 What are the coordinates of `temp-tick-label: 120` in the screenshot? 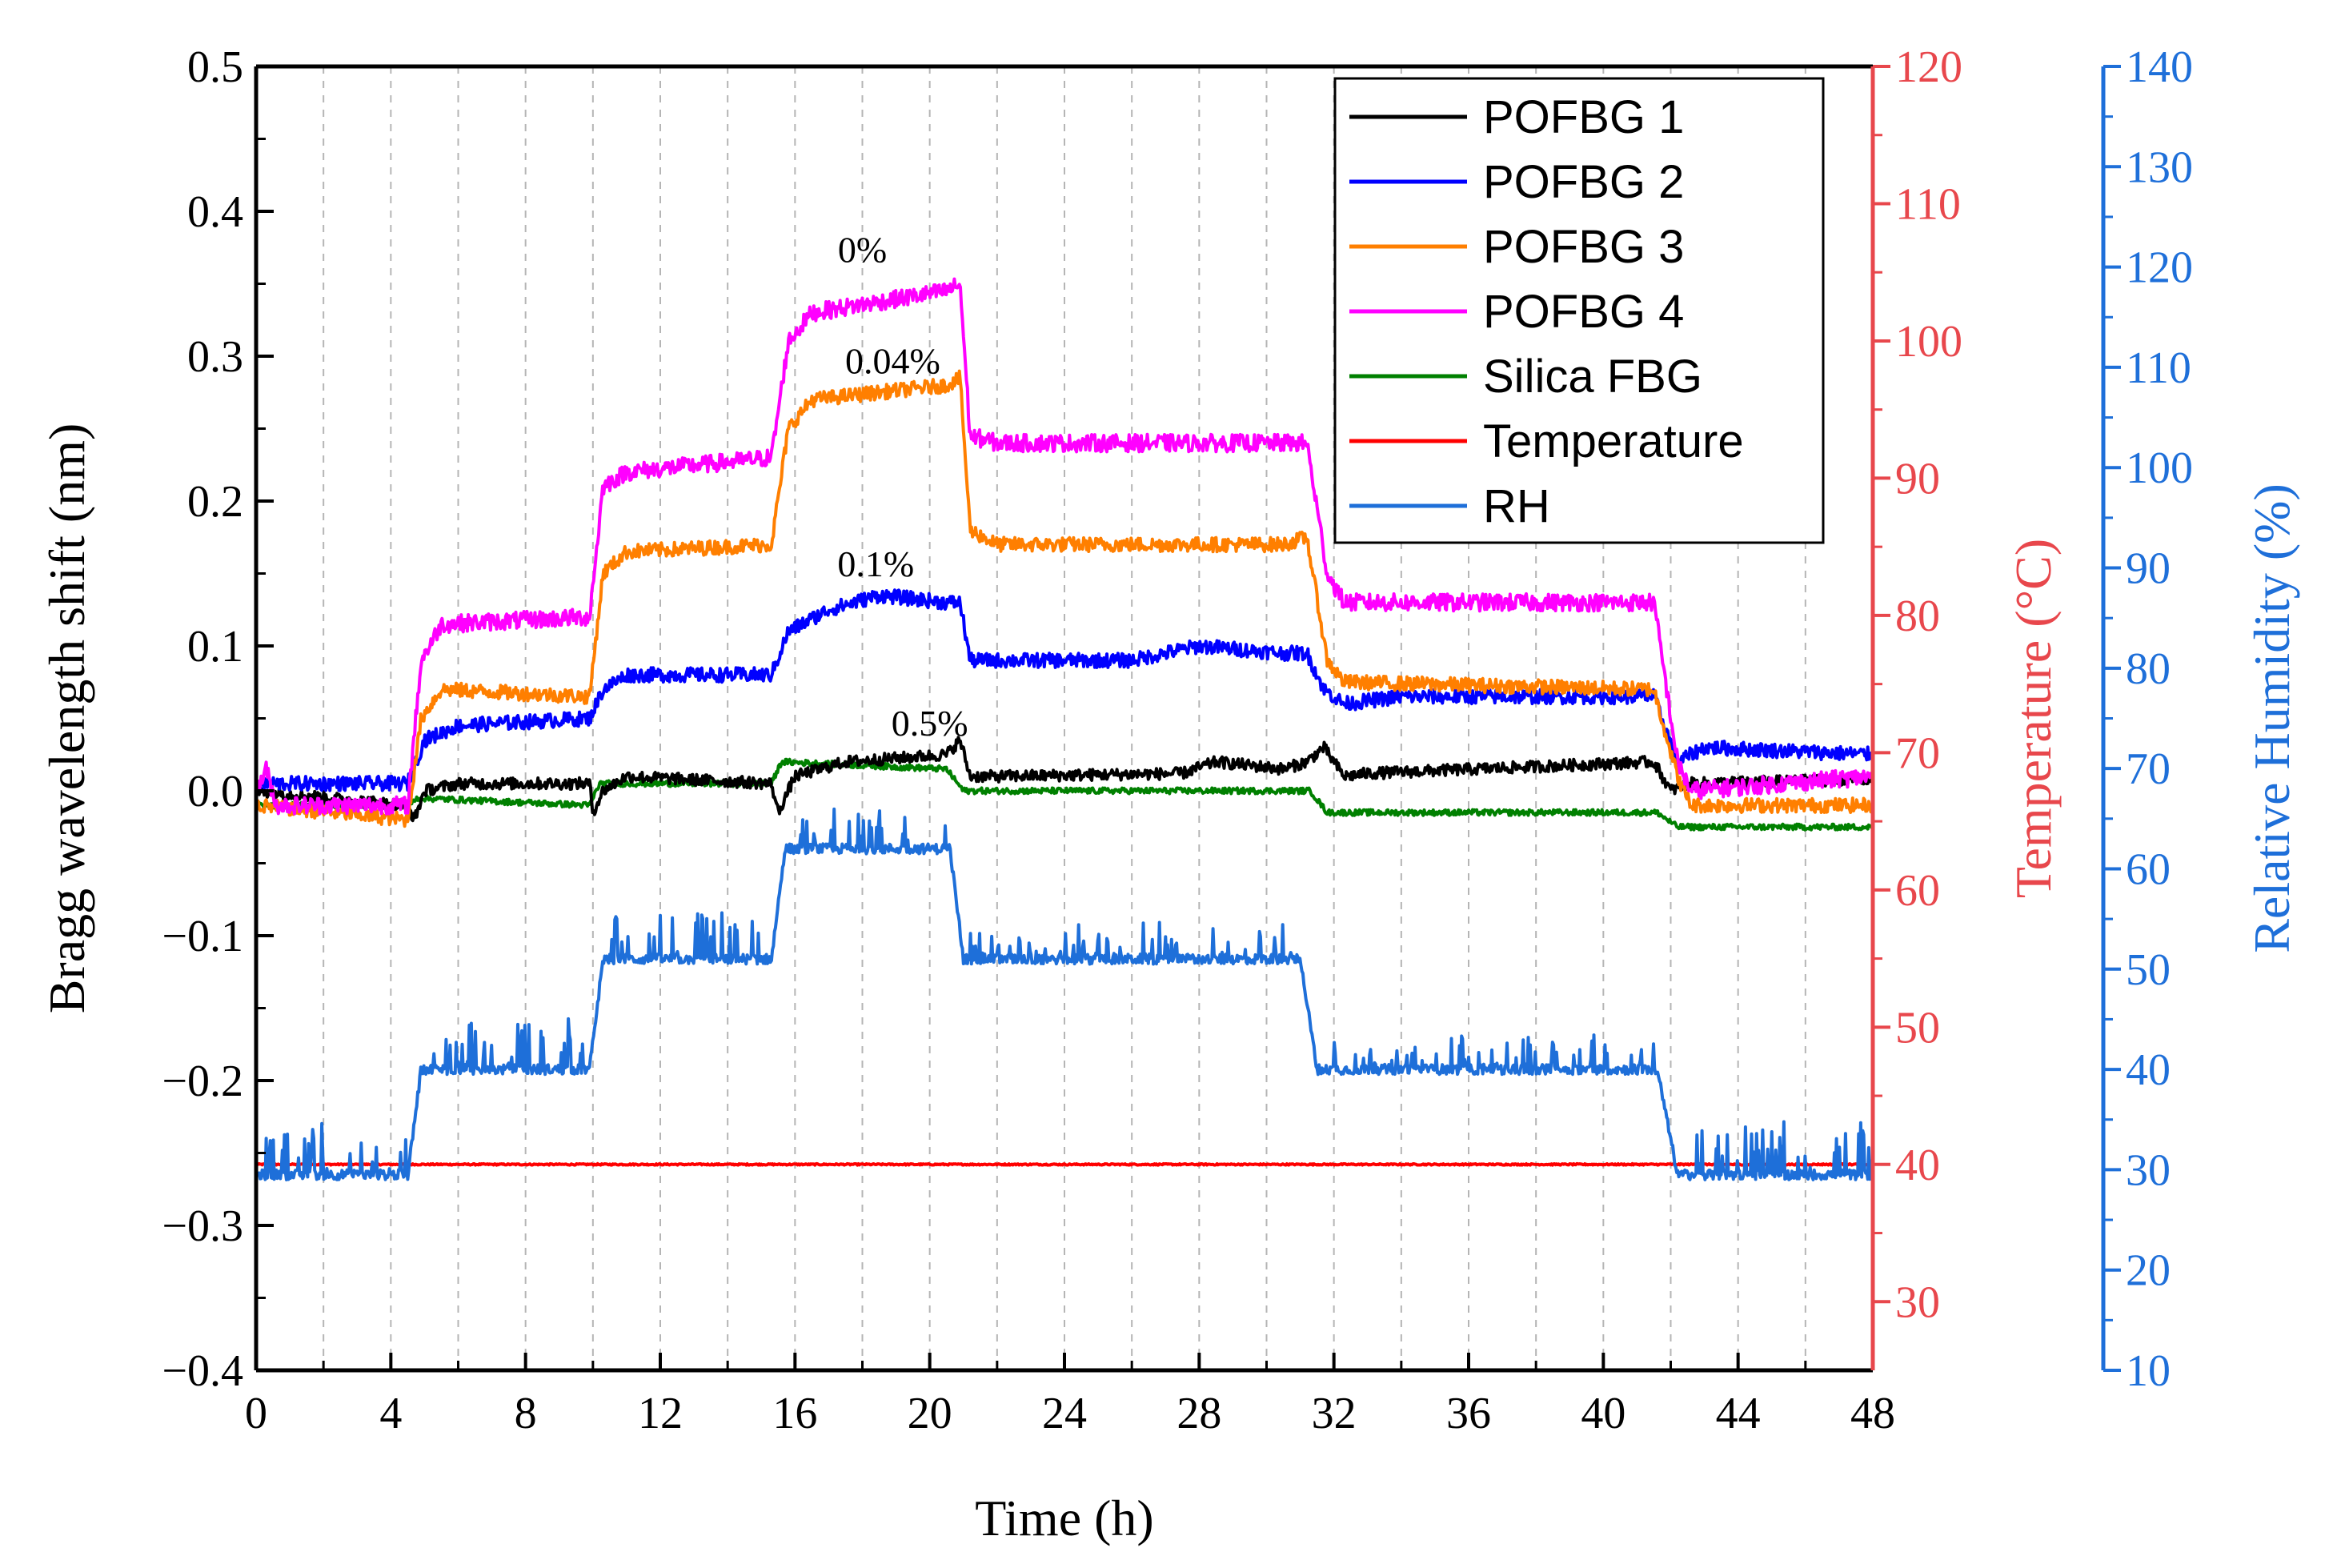 It's located at (1928, 67).